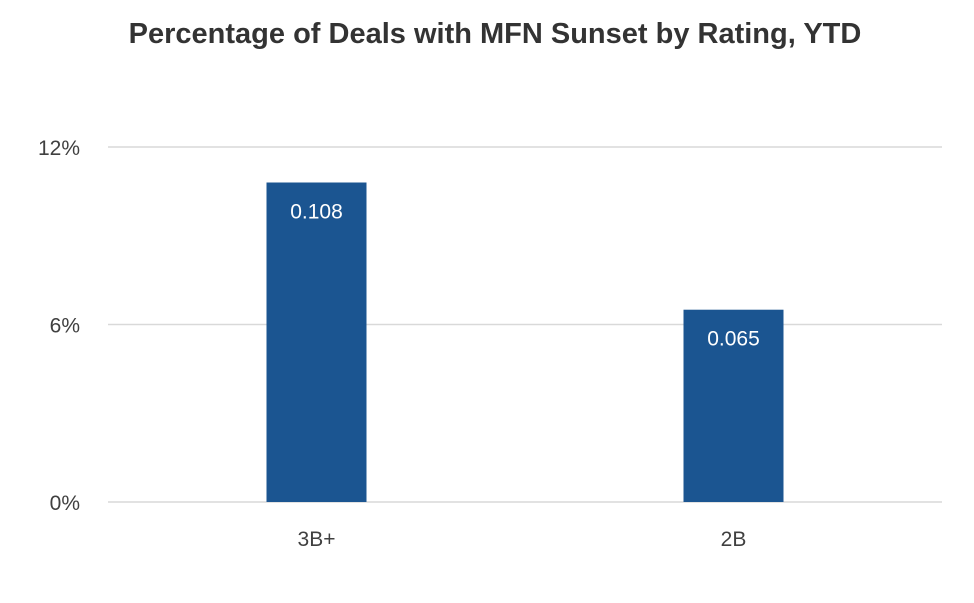 This screenshot has width=974, height=603. What do you see at coordinates (733, 339) in the screenshot?
I see `data-label: 0.065` at bounding box center [733, 339].